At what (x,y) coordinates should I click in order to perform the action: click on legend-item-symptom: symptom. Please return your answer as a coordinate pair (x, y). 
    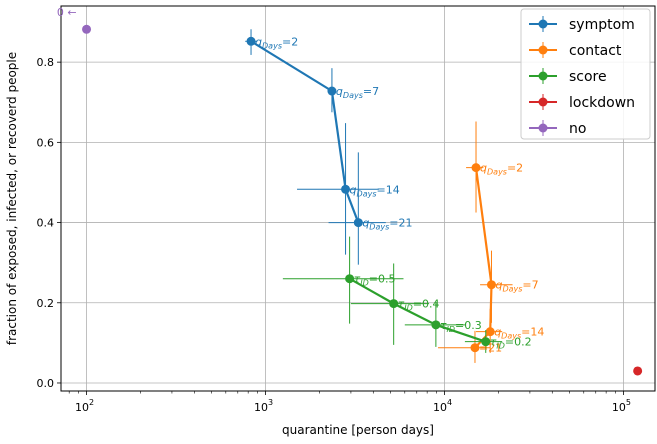
    Looking at the image, I should click on (582, 24).